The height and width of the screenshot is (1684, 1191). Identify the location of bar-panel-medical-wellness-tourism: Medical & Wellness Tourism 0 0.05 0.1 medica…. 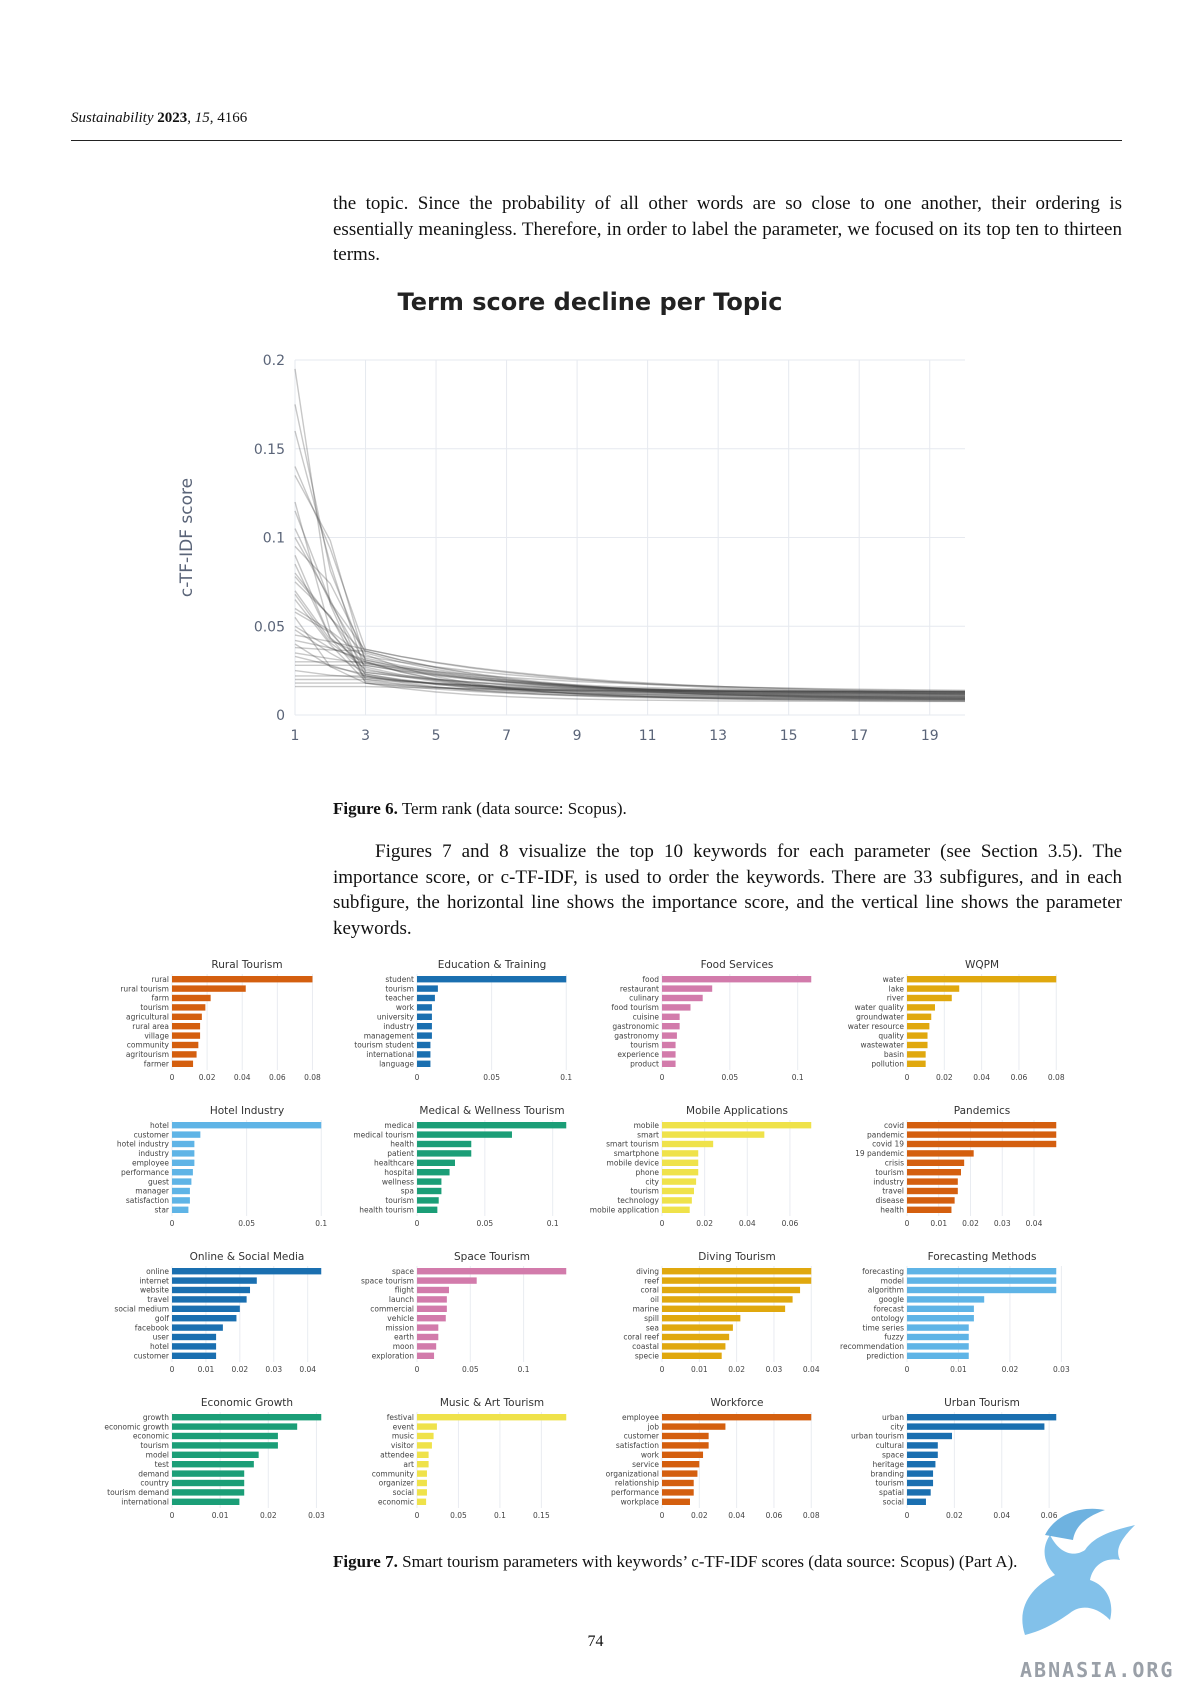
(460, 1166).